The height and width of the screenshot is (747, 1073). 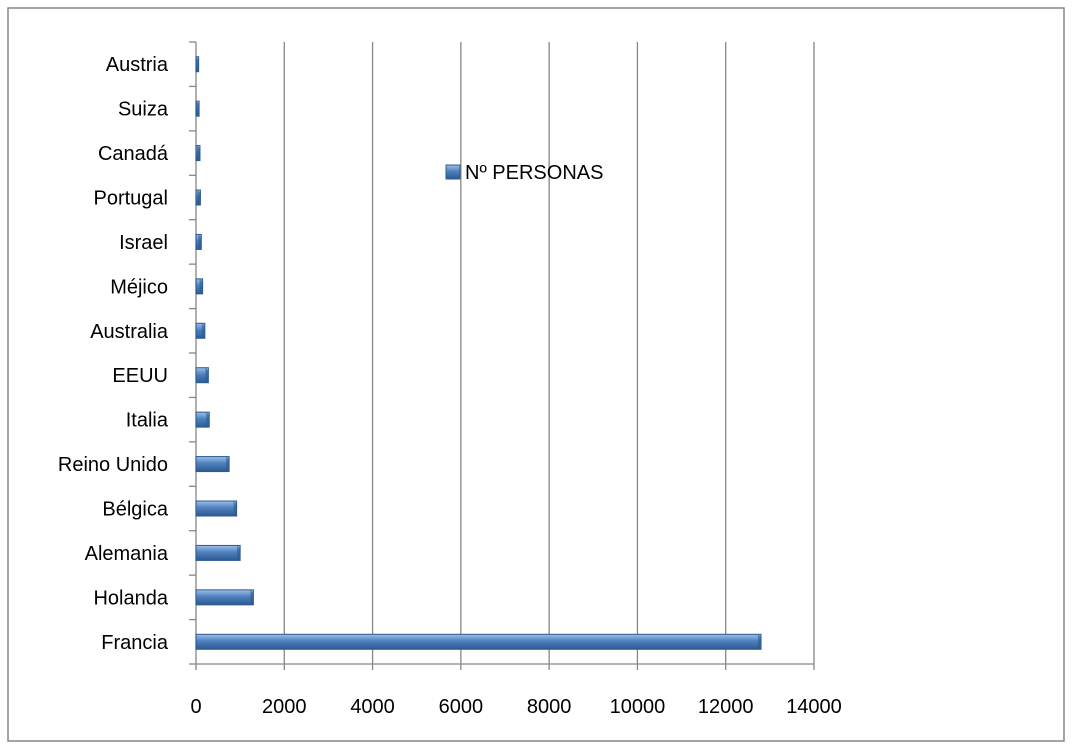 I want to click on category-label: Canadá, so click(x=133, y=154).